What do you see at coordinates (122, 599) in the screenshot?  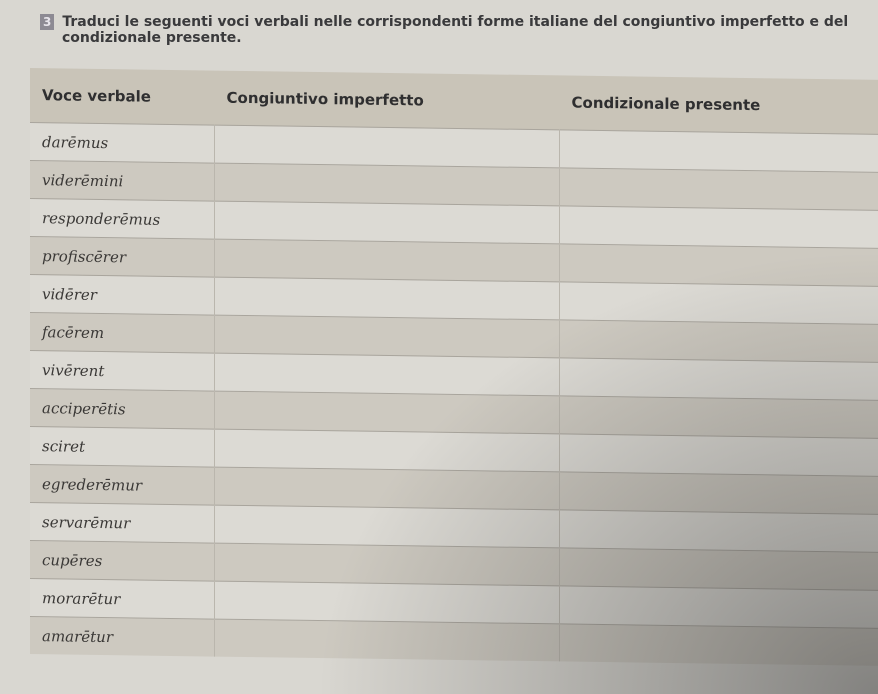 I see `verb-form: morarētur` at bounding box center [122, 599].